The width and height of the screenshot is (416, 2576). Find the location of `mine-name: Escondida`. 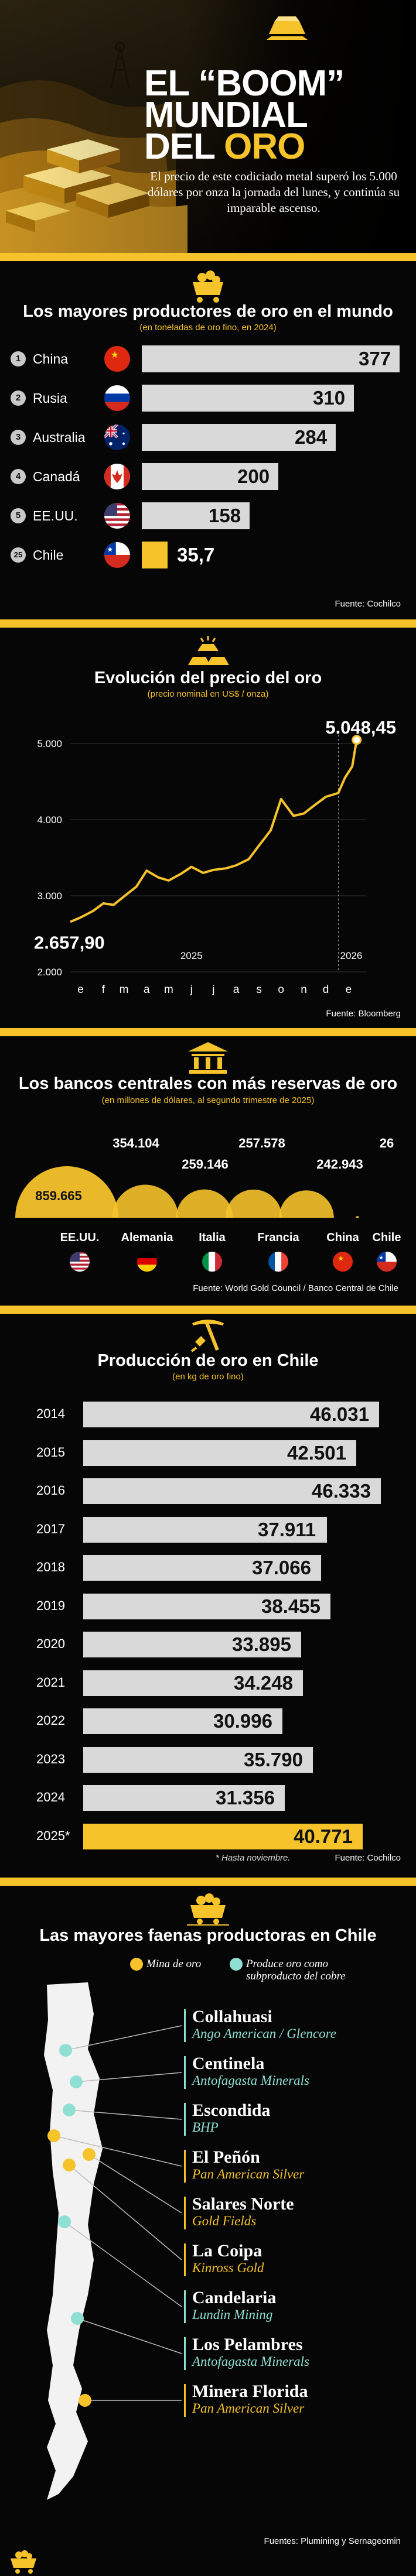

mine-name: Escondida is located at coordinates (231, 2110).